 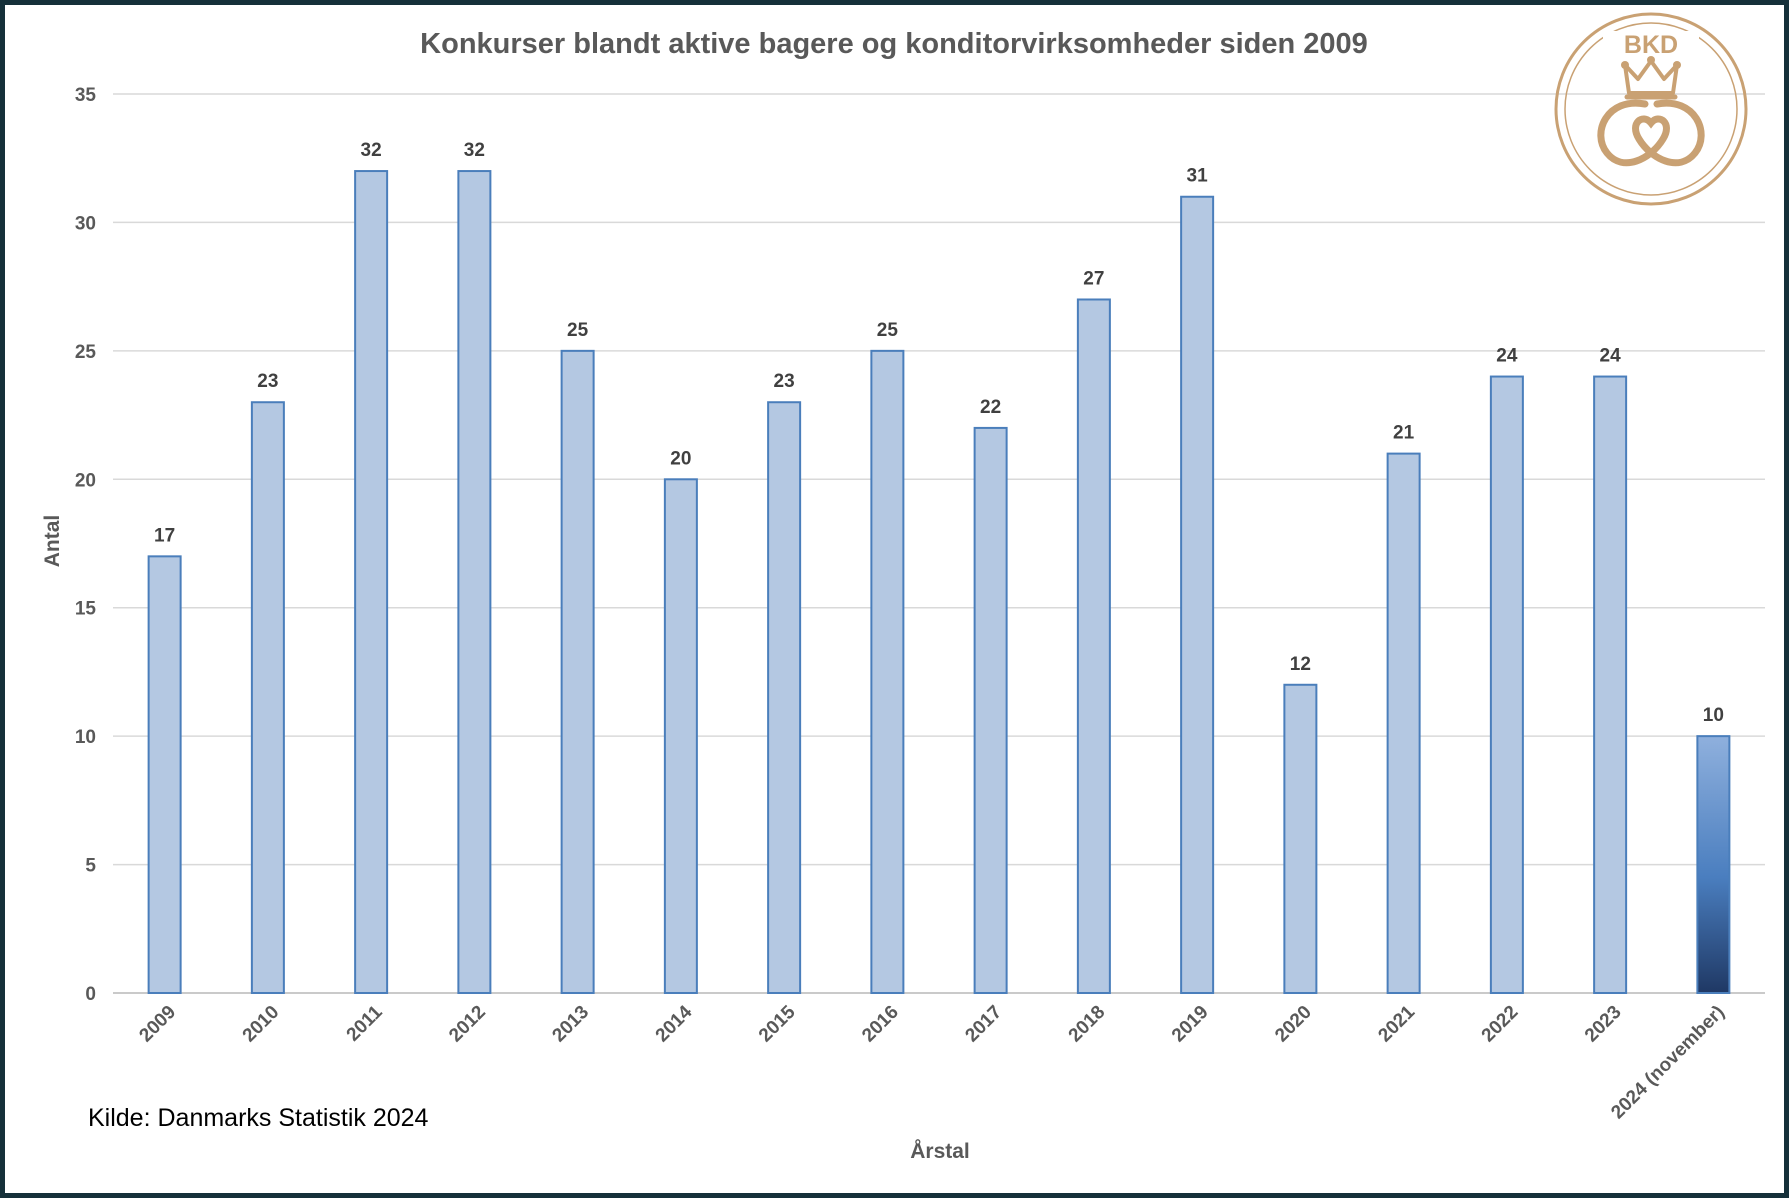 What do you see at coordinates (1713, 865) in the screenshot?
I see `bar-2024-november` at bounding box center [1713, 865].